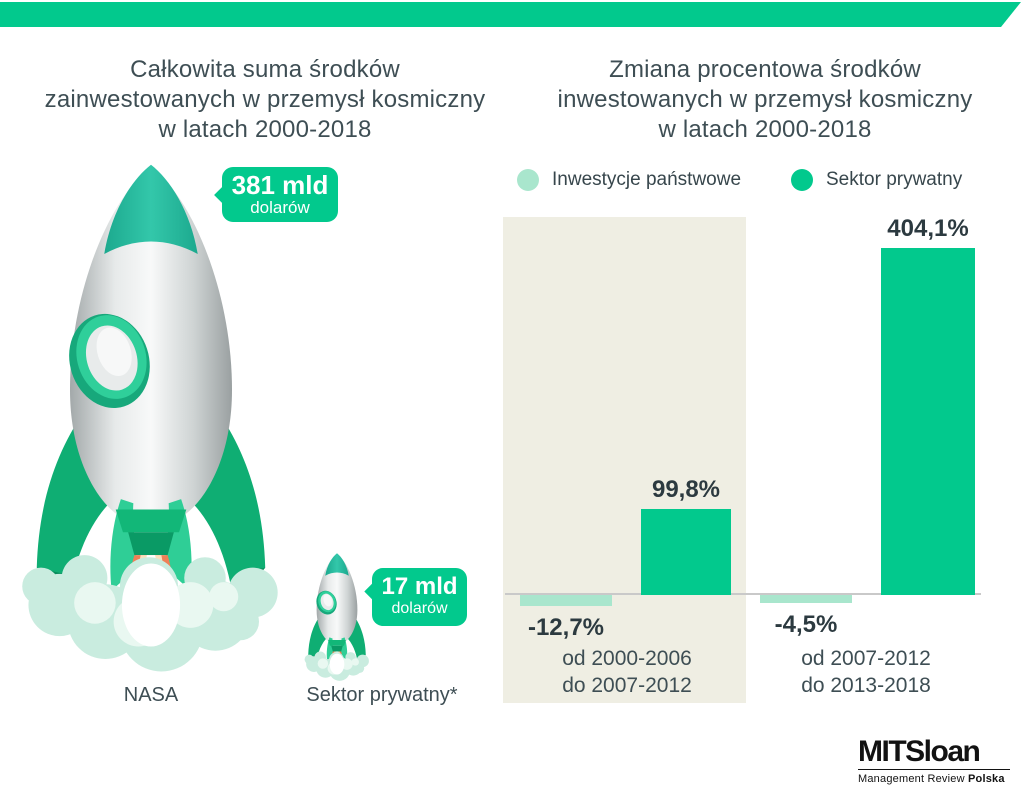 The width and height of the screenshot is (1024, 799). Describe the element at coordinates (866, 672) in the screenshot. I see `category-label-2: od 2007-2012 do 2013-2018` at that location.